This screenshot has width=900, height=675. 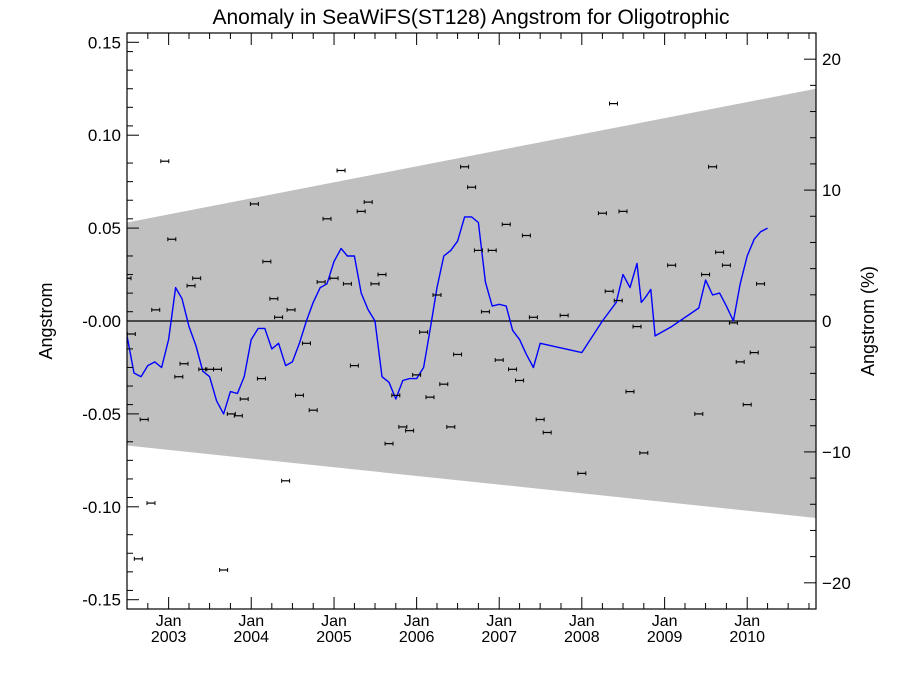 What do you see at coordinates (104, 135) in the screenshot?
I see `y-tick-label-1: 0.10` at bounding box center [104, 135].